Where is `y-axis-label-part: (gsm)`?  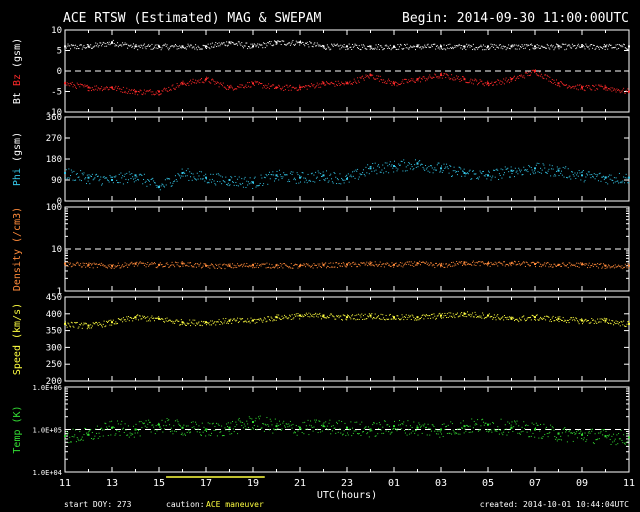
y-axis-label-part: (gsm) is located at coordinates (17, 56).